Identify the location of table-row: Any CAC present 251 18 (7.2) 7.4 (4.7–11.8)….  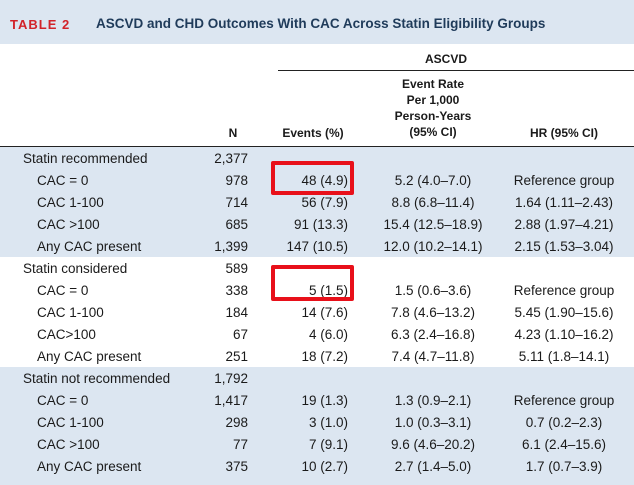
(317, 357).